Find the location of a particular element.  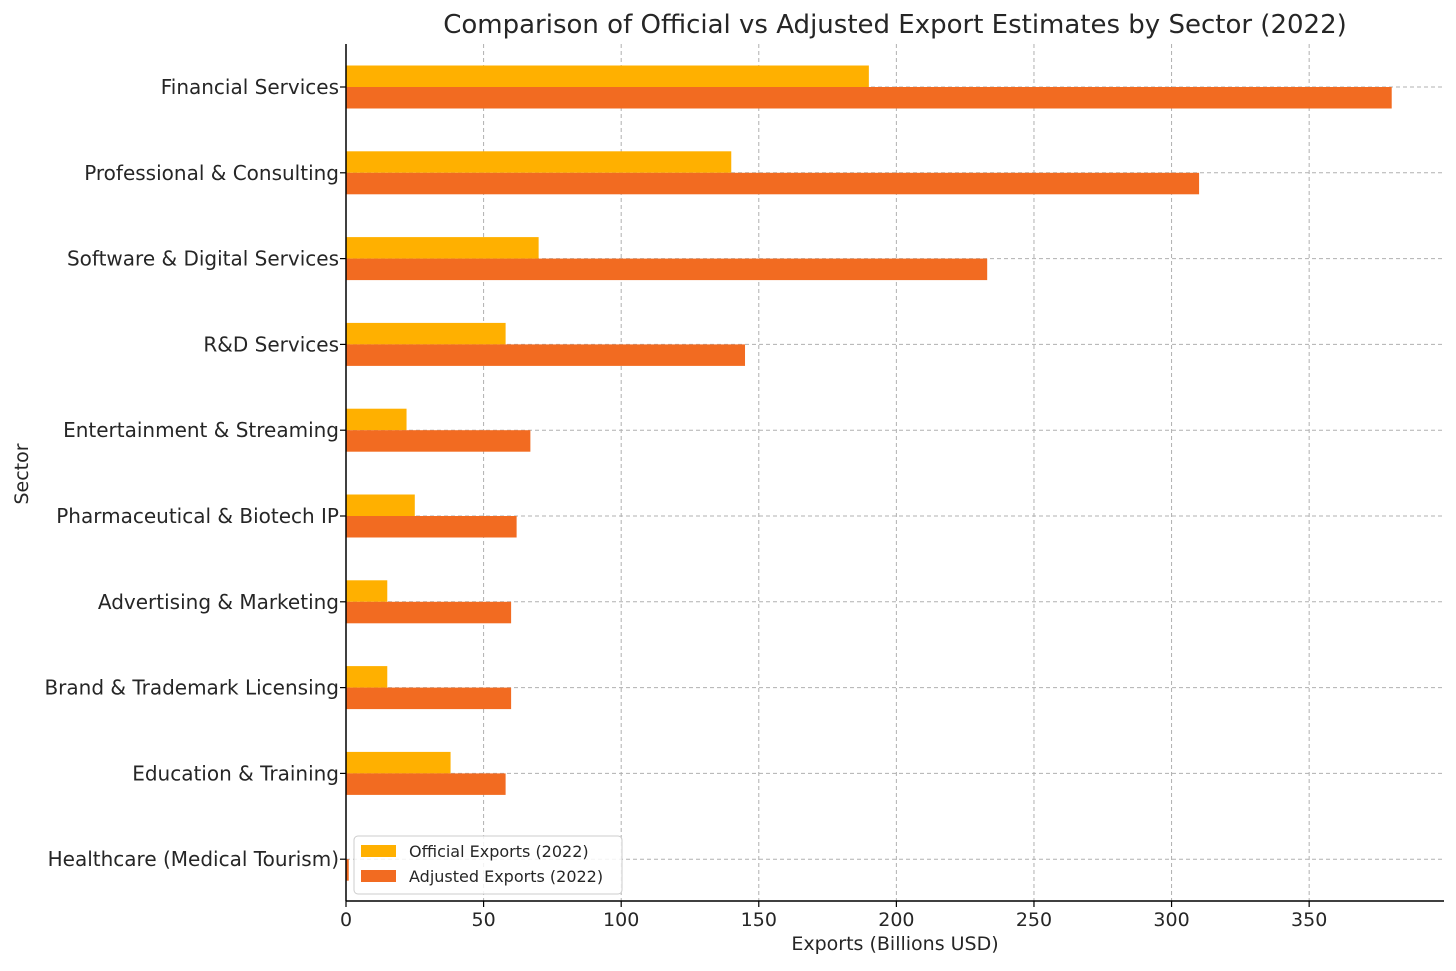

x-tick-label: 250 is located at coordinates (1034, 920).